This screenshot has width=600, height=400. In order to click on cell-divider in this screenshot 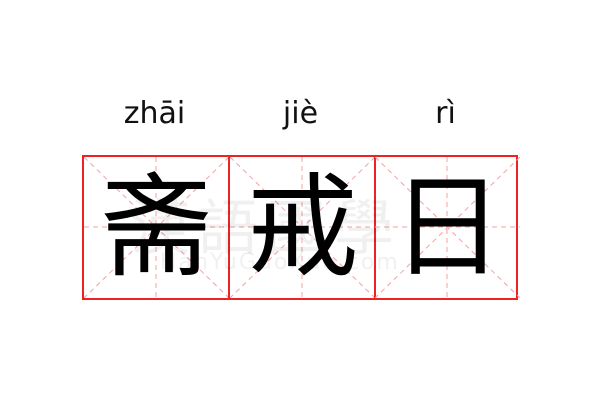, I will do `click(229, 227)`.